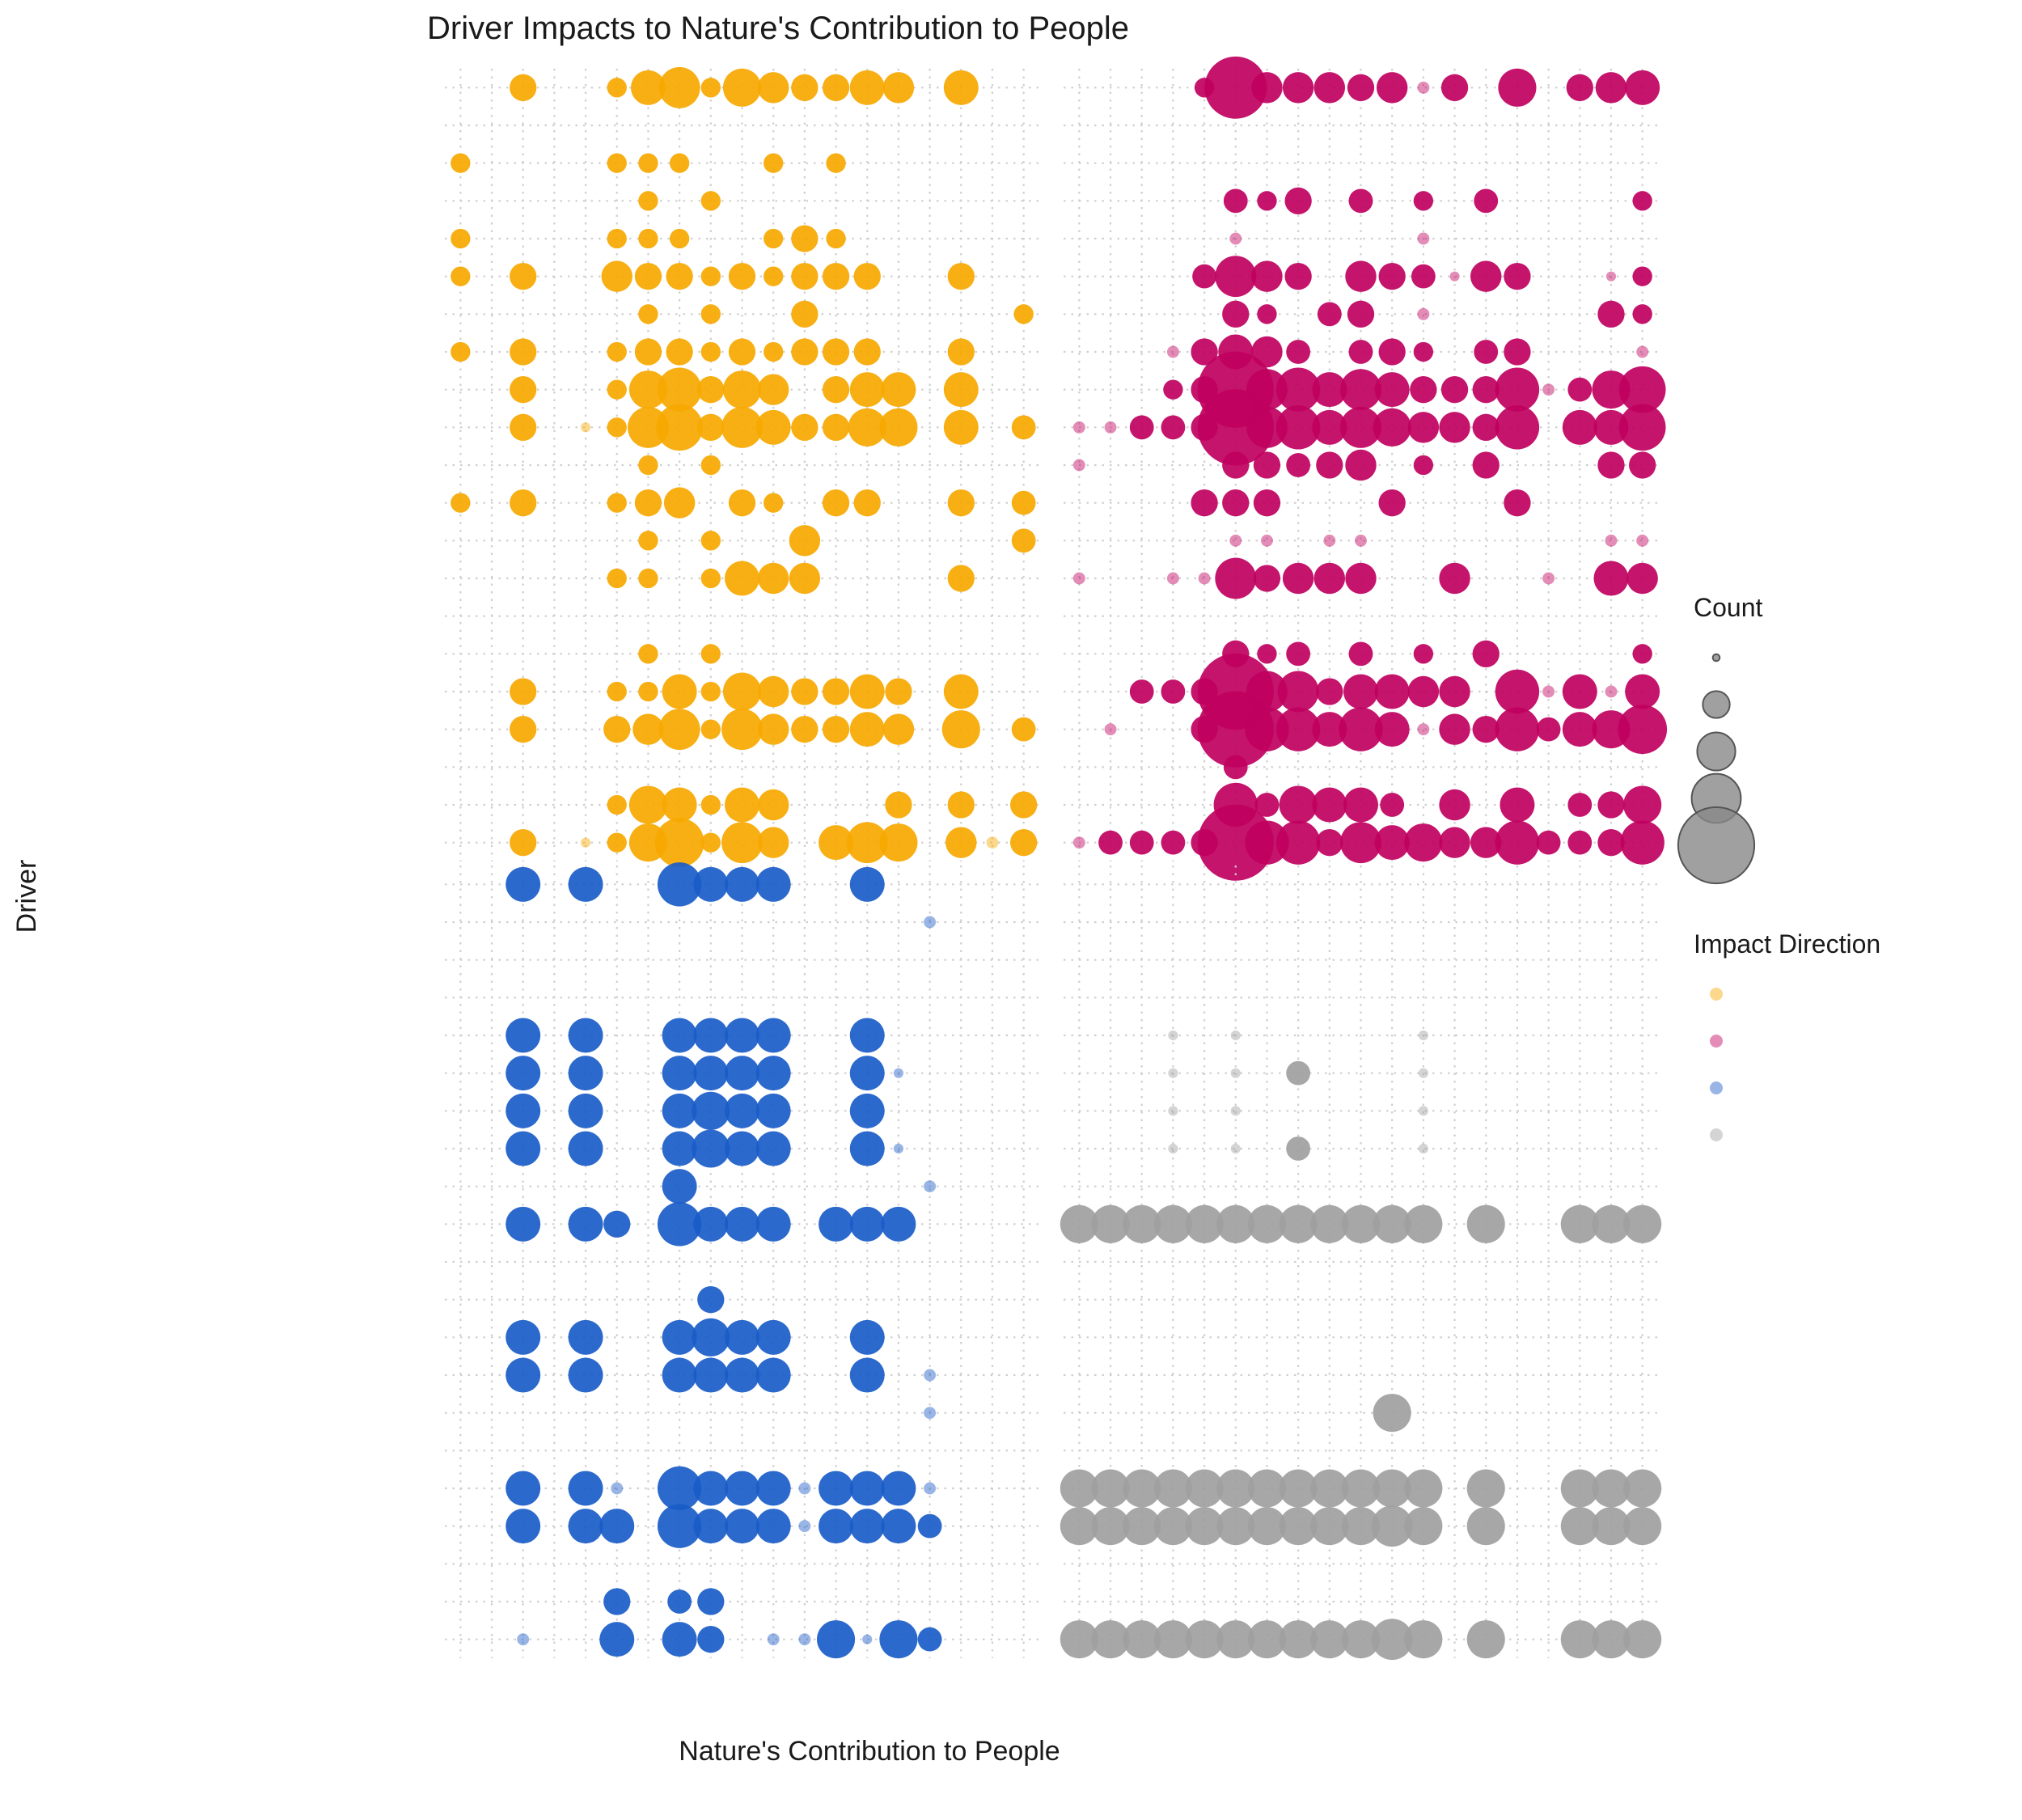  What do you see at coordinates (1579, 427) in the screenshot?
I see `point-precipitation-directional-change-pollination` at bounding box center [1579, 427].